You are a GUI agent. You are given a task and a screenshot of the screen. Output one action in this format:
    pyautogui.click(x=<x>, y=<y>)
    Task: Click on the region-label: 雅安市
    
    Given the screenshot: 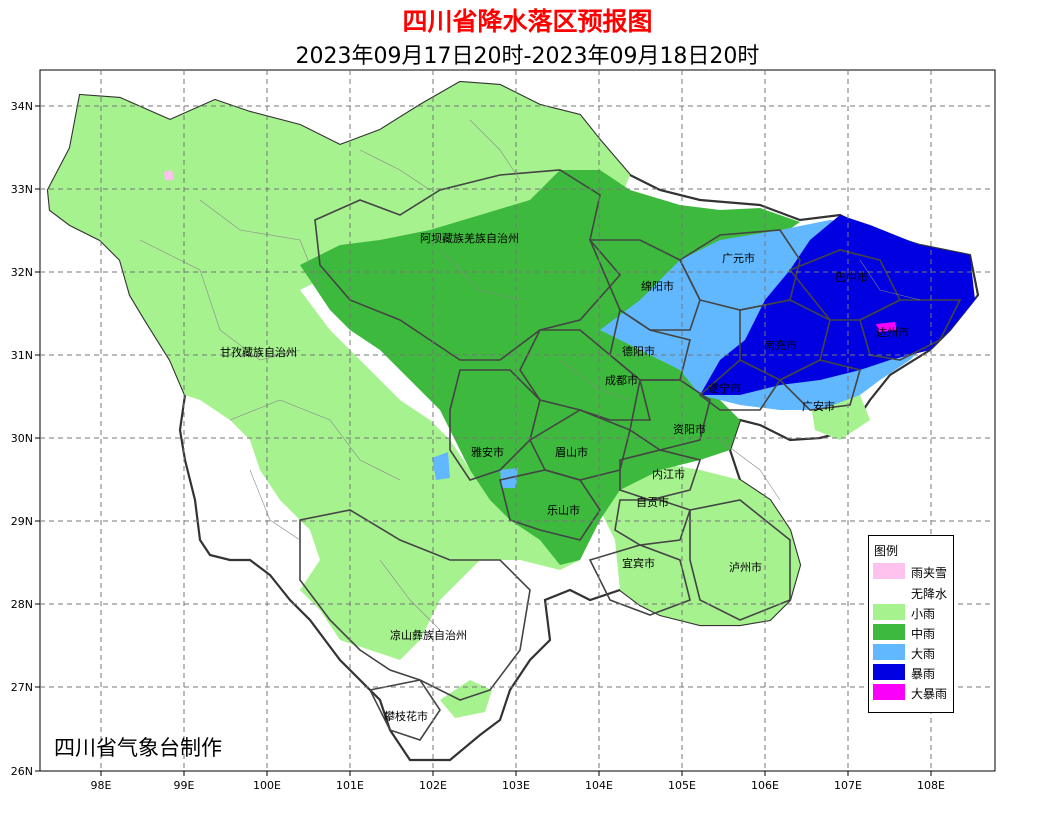 What is the action you would take?
    pyautogui.click(x=487, y=452)
    